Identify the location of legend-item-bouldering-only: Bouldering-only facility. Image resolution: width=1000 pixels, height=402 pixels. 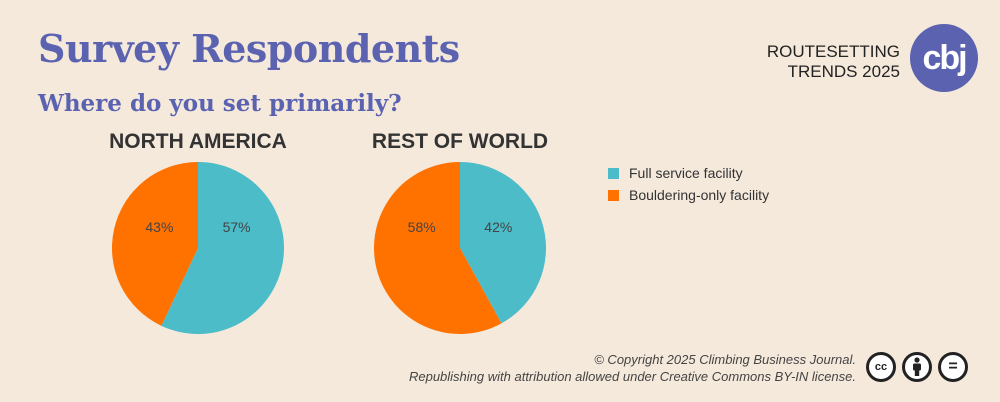
(688, 195).